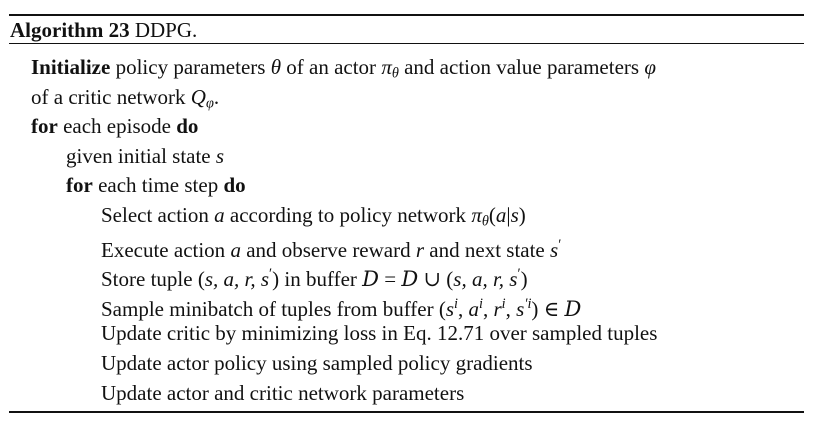  Describe the element at coordinates (117, 126) in the screenshot. I see `line-text: each episode` at that location.